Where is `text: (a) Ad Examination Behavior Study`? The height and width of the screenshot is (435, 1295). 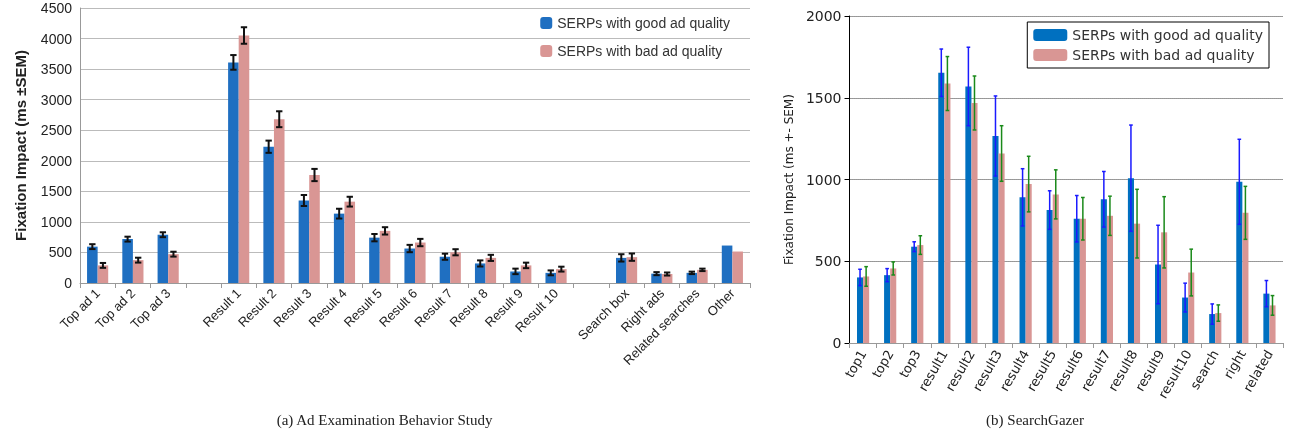 text: (a) Ad Examination Behavior Study is located at coordinates (384, 420).